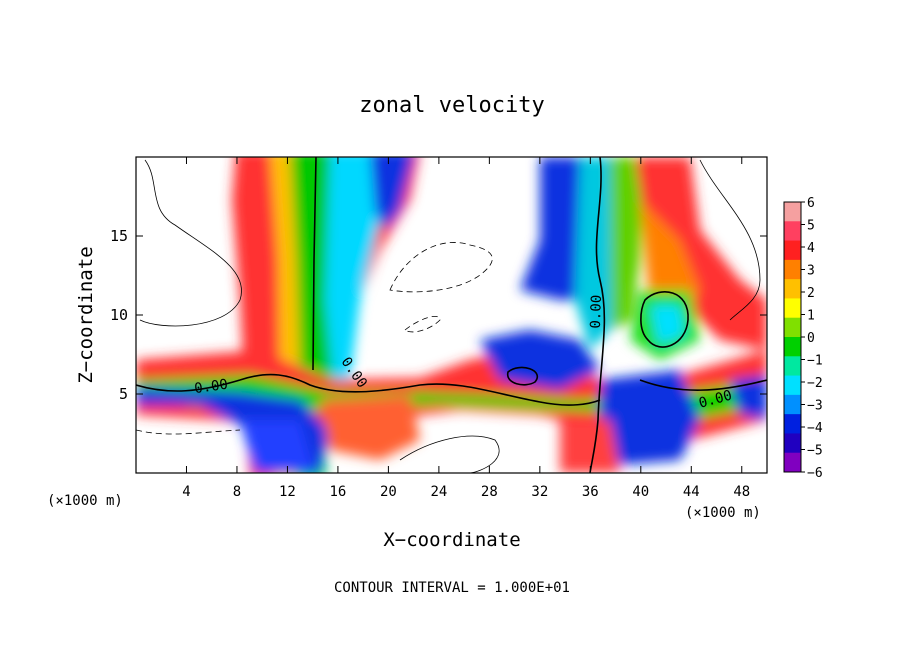  I want to click on field-red-patch-lower, so click(370, 427).